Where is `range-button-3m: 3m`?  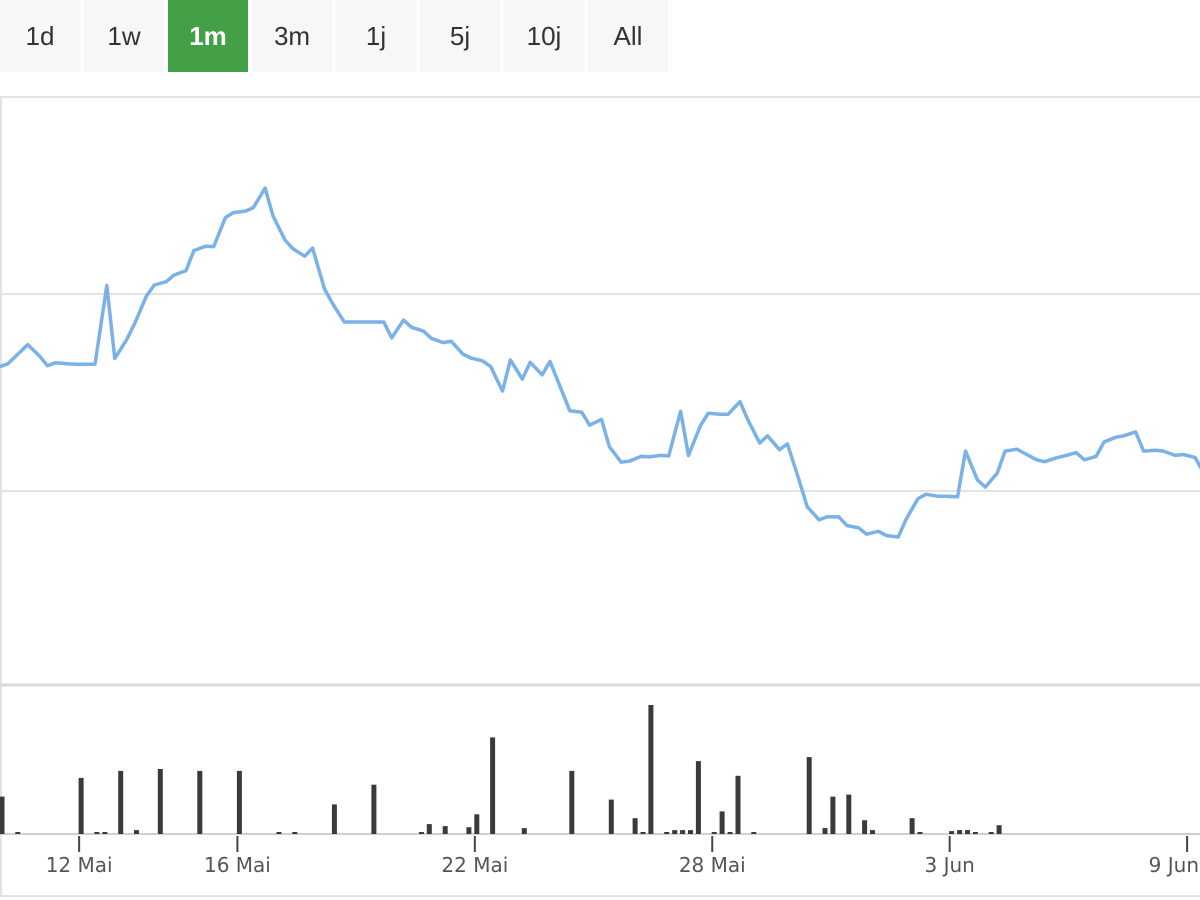
range-button-3m: 3m is located at coordinates (292, 36).